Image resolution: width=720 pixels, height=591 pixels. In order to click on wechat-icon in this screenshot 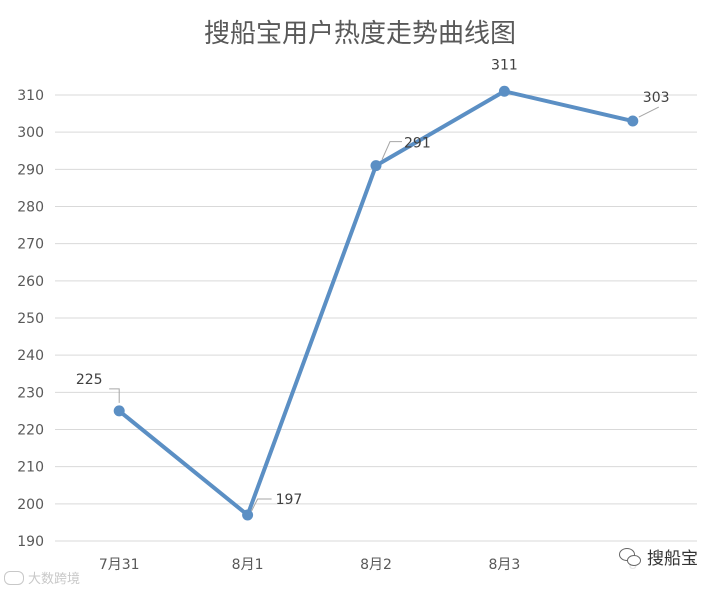, I will do `click(630, 556)`.